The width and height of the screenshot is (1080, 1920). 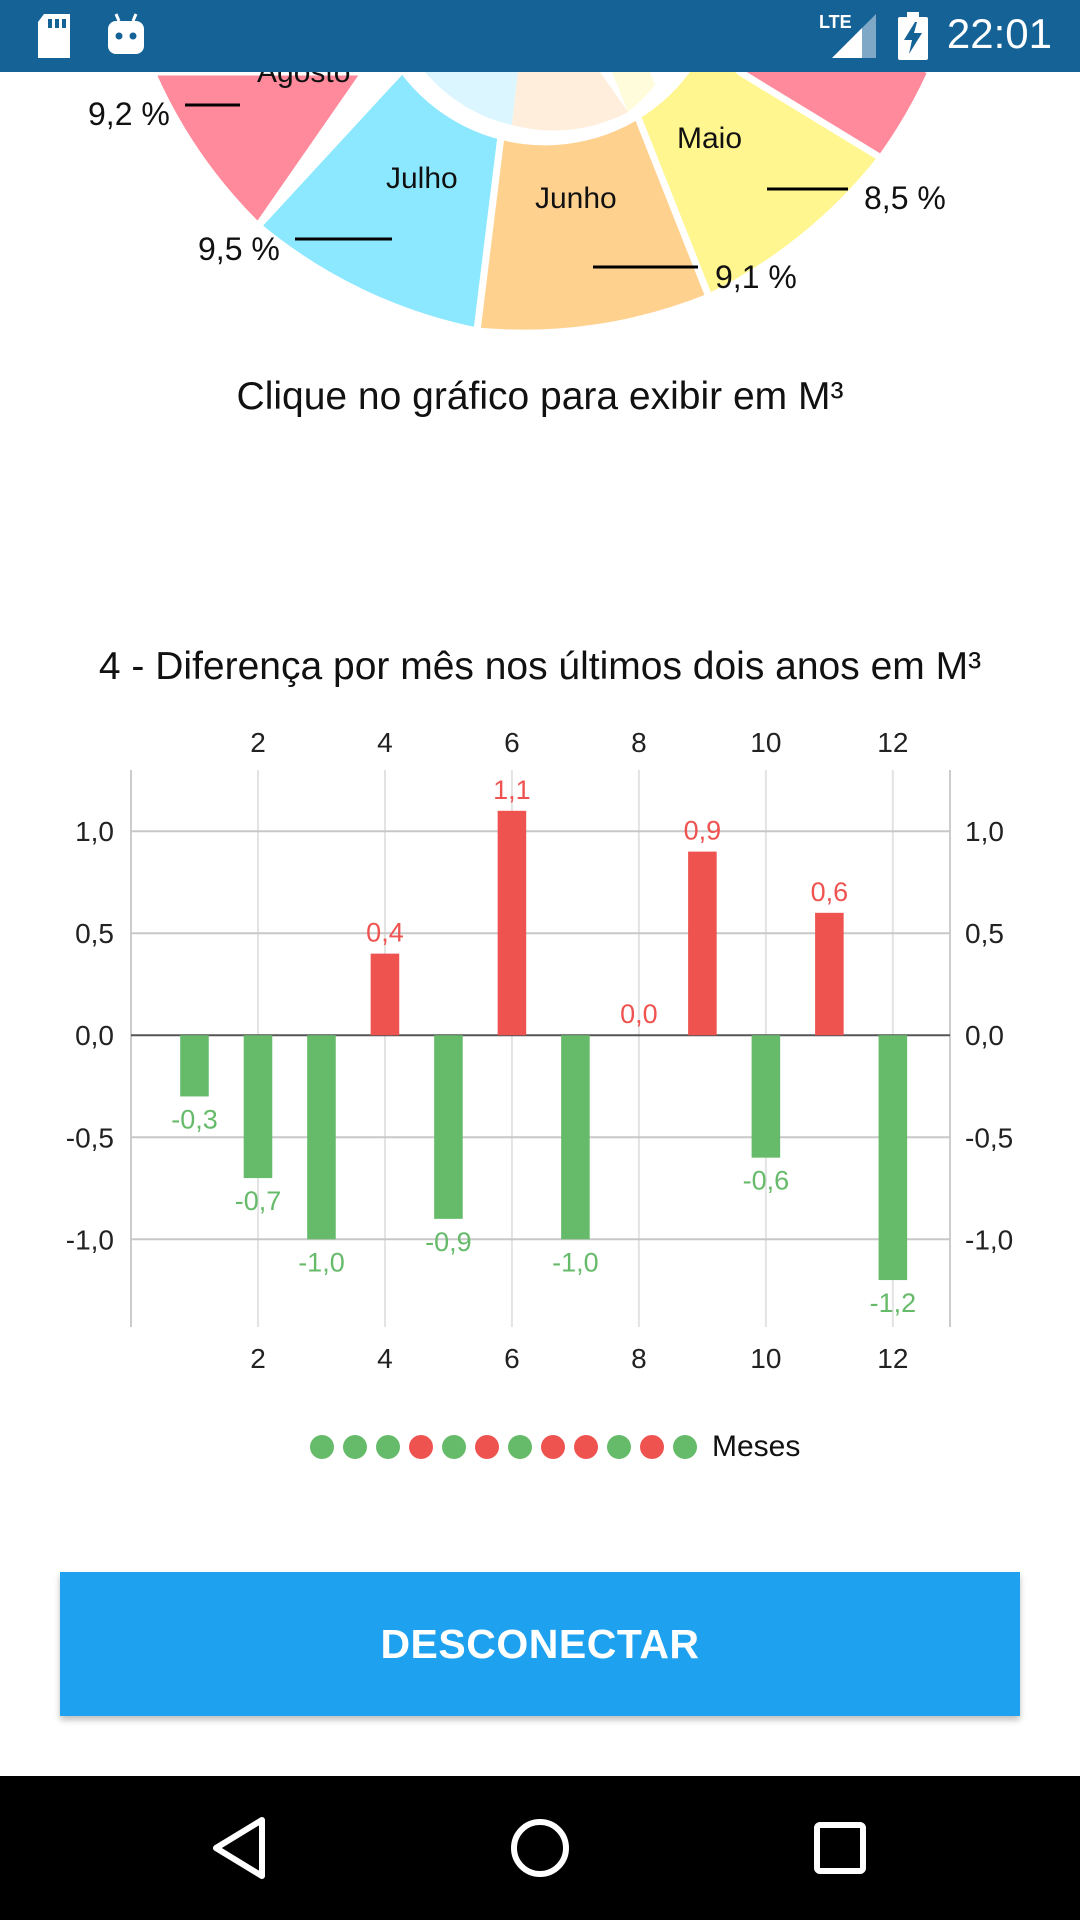 I want to click on pie-label-junho: Junho, so click(x=576, y=198).